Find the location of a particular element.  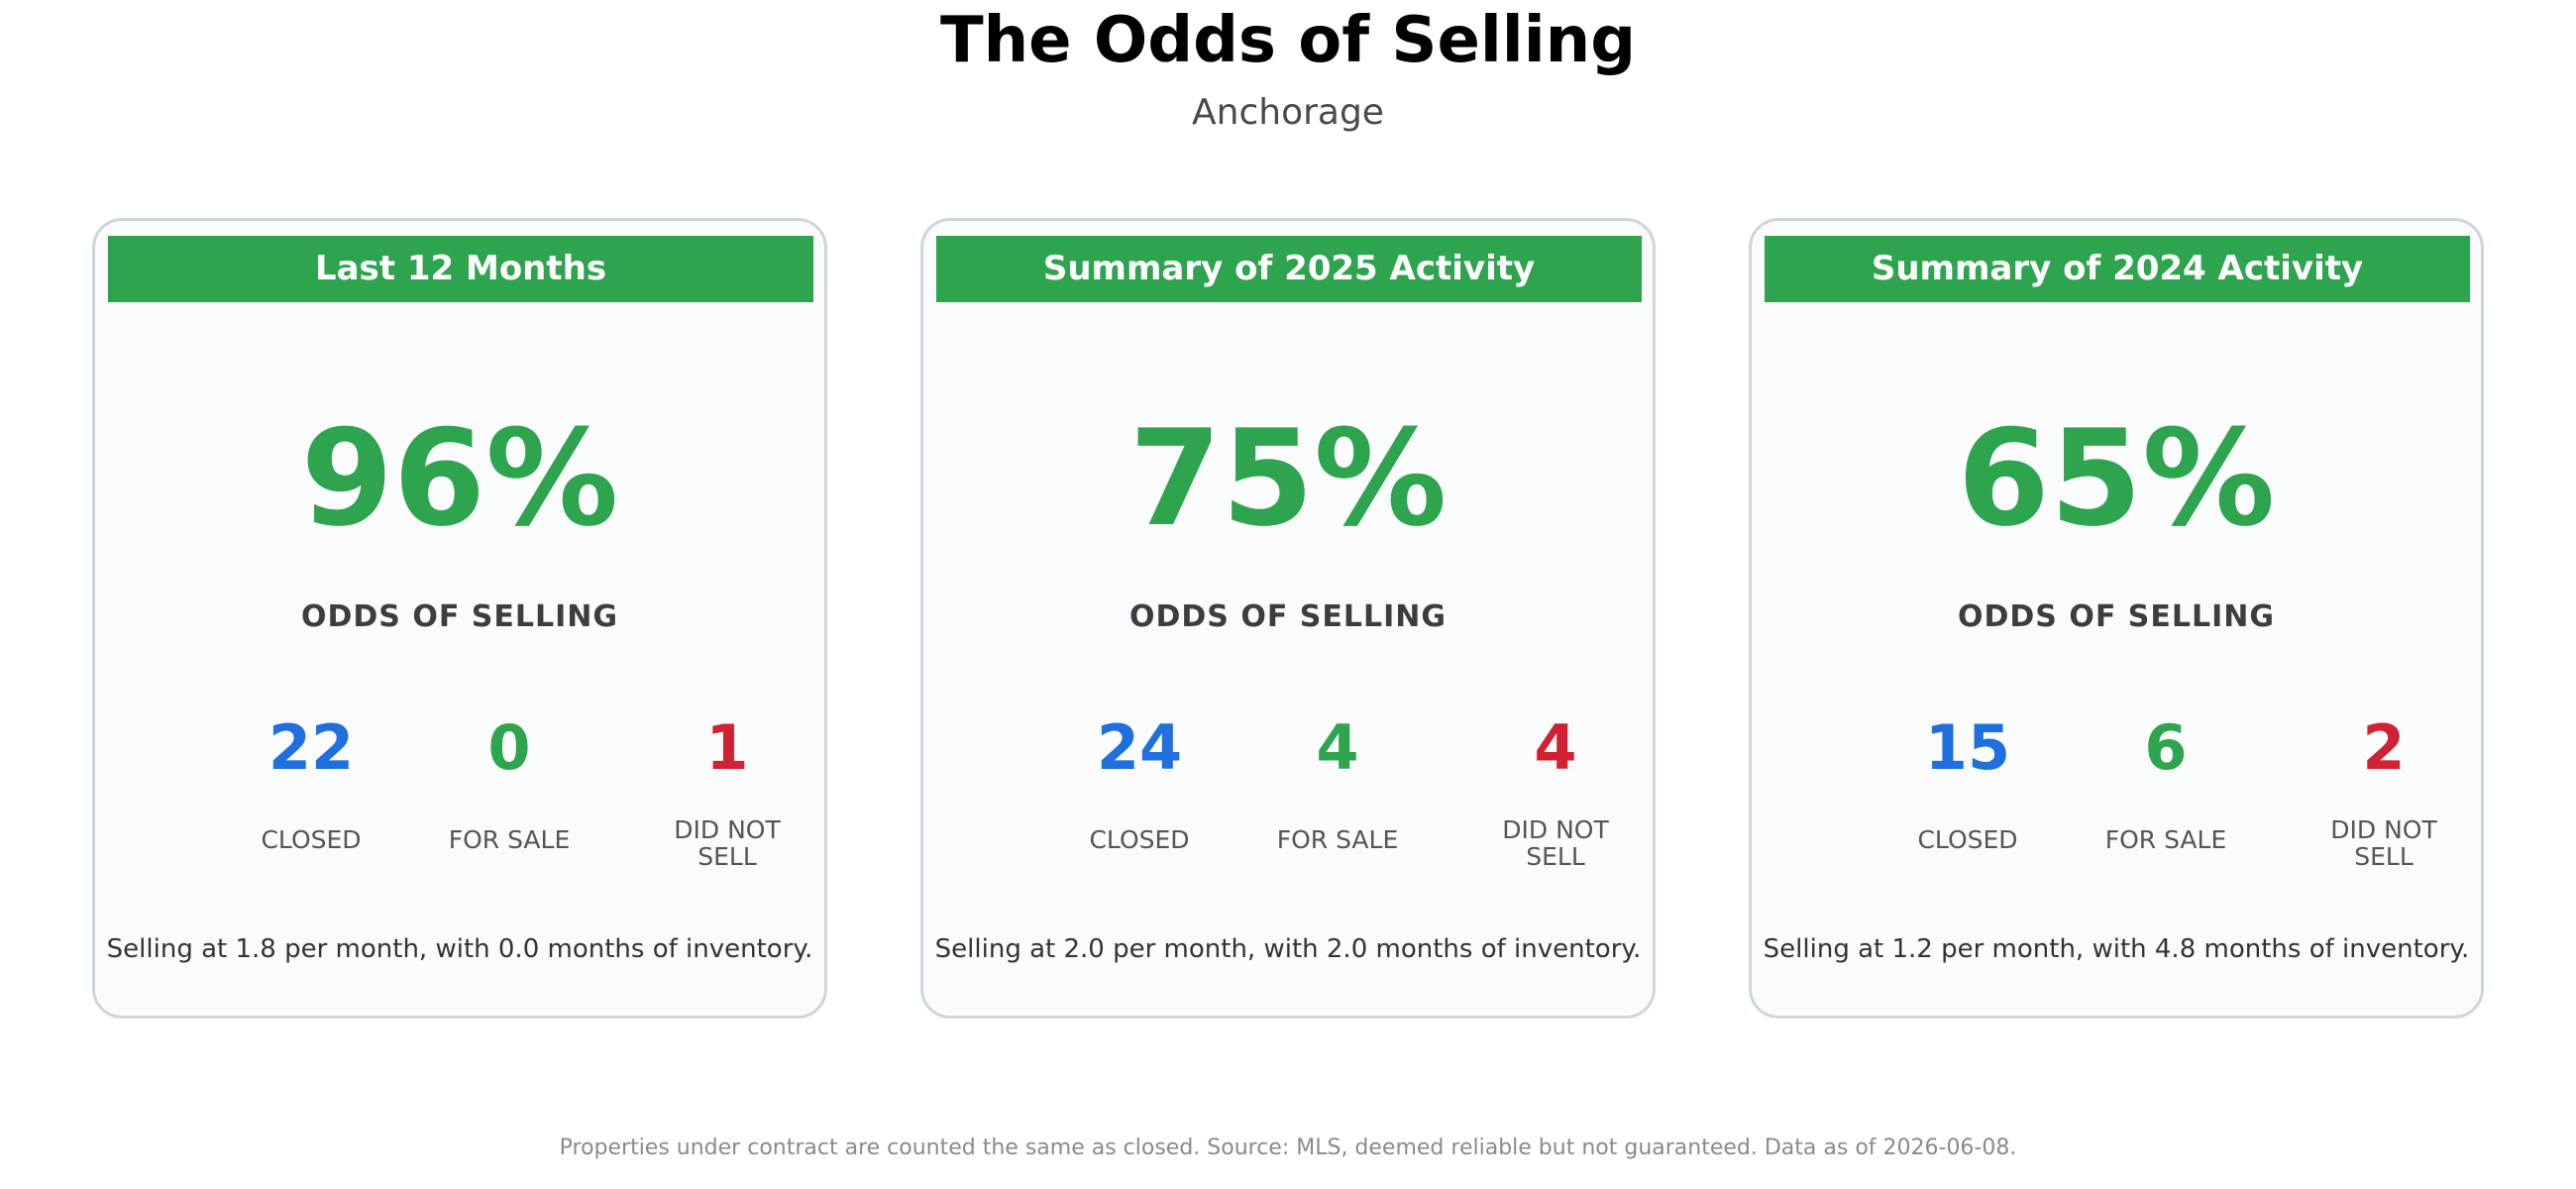

did-not-sell-stat: 1 DID NOT SELL is located at coordinates (727, 790).